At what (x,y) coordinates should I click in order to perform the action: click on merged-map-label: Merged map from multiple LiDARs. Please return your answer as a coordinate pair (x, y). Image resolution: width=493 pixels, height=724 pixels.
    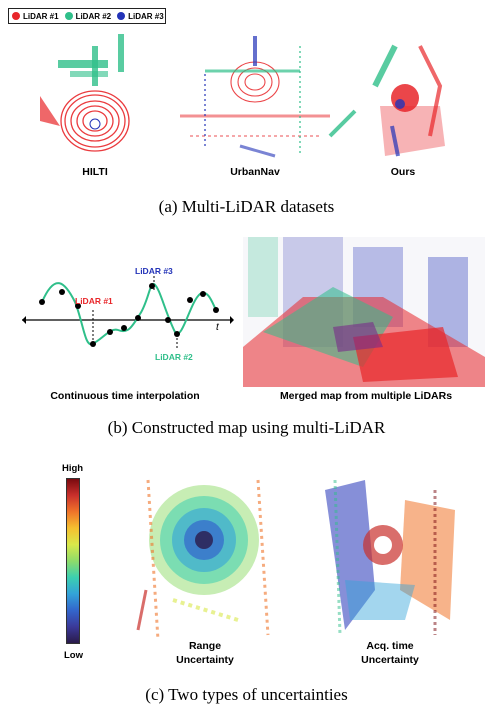
    Looking at the image, I should click on (366, 396).